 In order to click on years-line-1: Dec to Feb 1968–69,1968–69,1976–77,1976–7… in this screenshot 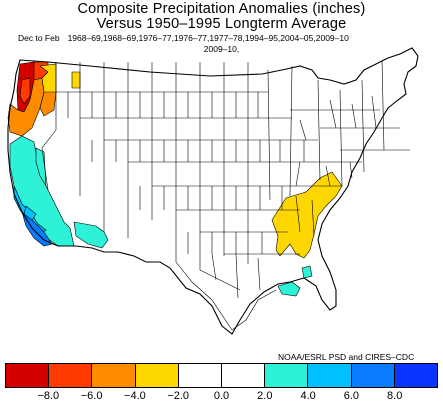, I will do `click(183, 38)`.